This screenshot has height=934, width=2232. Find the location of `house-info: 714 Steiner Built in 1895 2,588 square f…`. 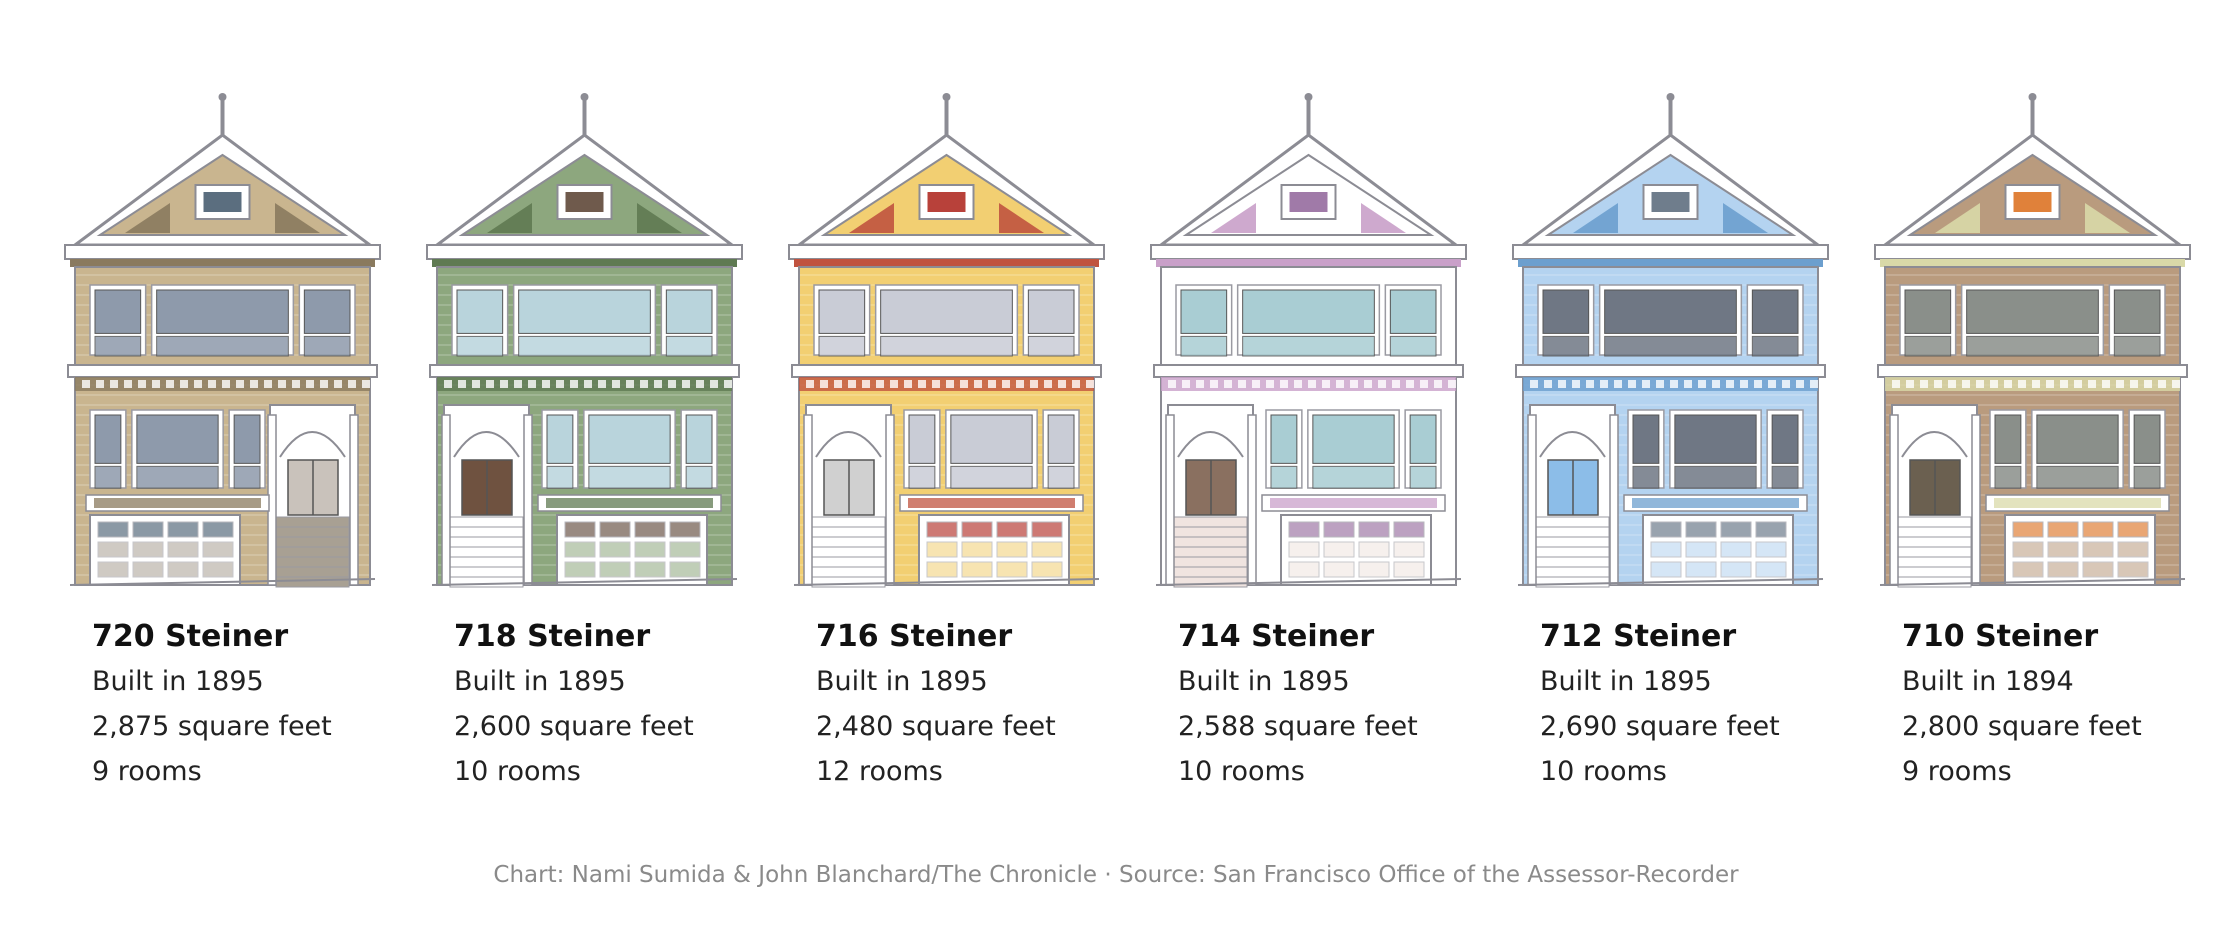

house-info: 714 Steiner Built in 1895 2,588 square f… is located at coordinates (1343, 704).